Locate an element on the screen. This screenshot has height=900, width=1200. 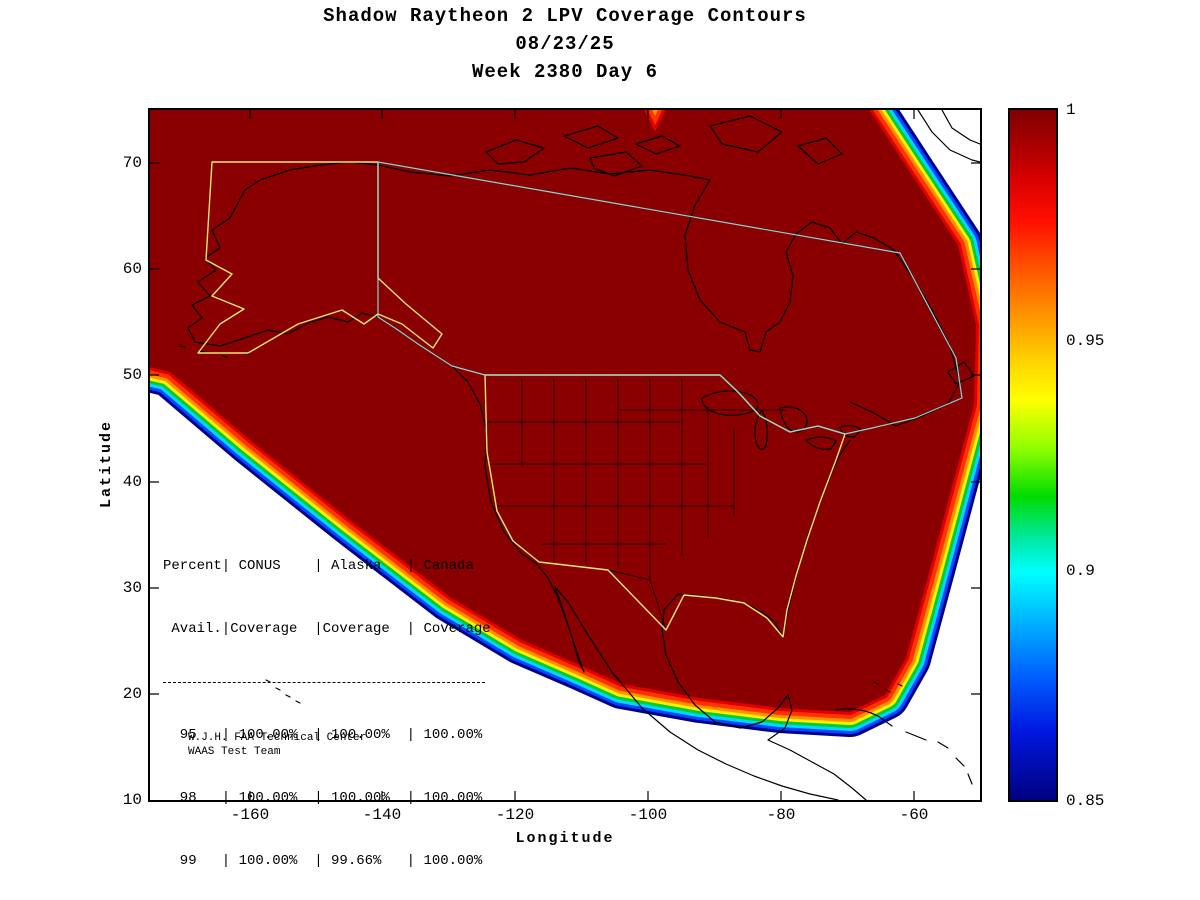
table-header-line1: Percent| CONUS | Alaska | Canada is located at coordinates (318, 566).